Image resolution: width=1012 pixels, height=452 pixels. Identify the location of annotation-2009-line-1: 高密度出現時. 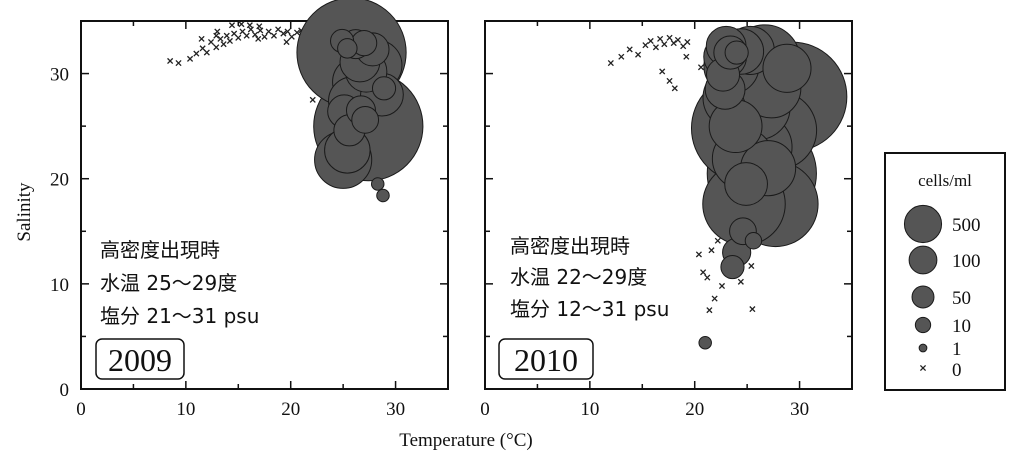
(160, 250).